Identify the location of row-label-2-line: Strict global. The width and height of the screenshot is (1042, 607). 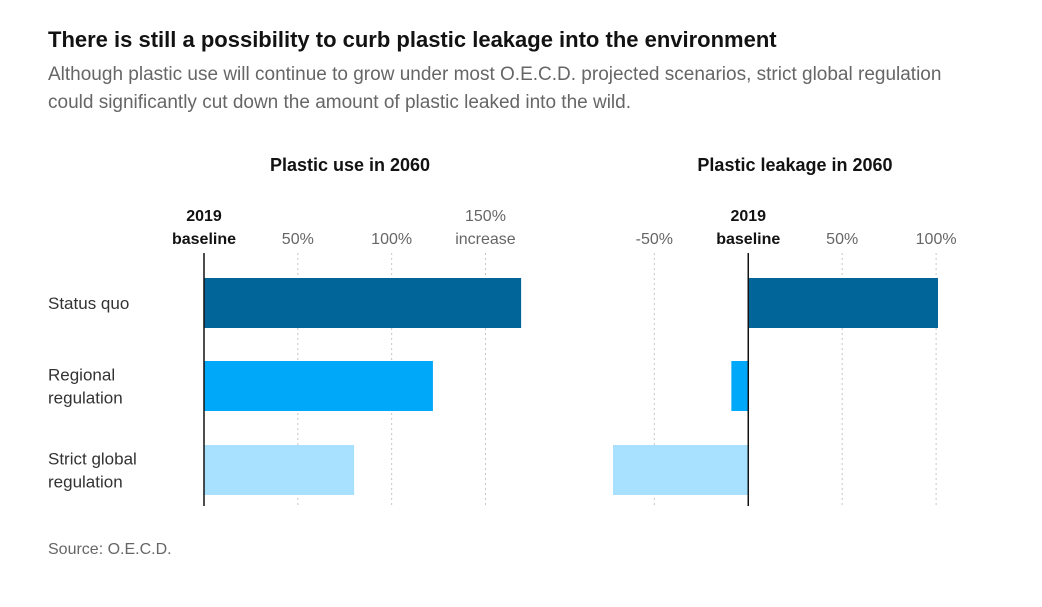
(92, 459).